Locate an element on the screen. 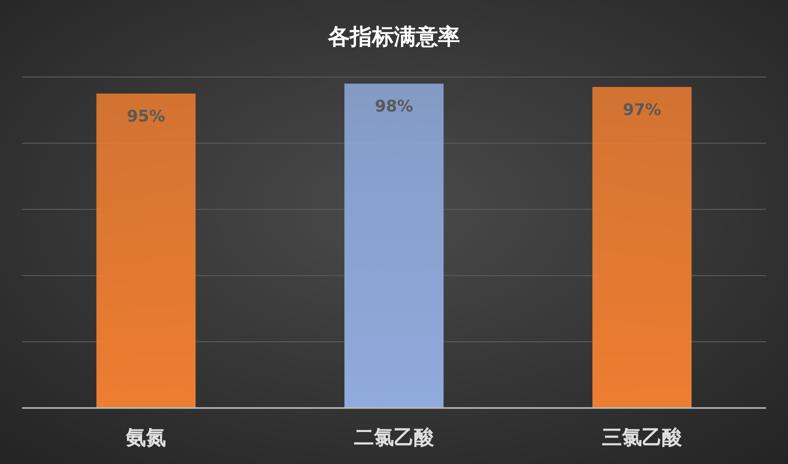 Image resolution: width=788 pixels, height=464 pixels. data-label: 97% is located at coordinates (642, 109).